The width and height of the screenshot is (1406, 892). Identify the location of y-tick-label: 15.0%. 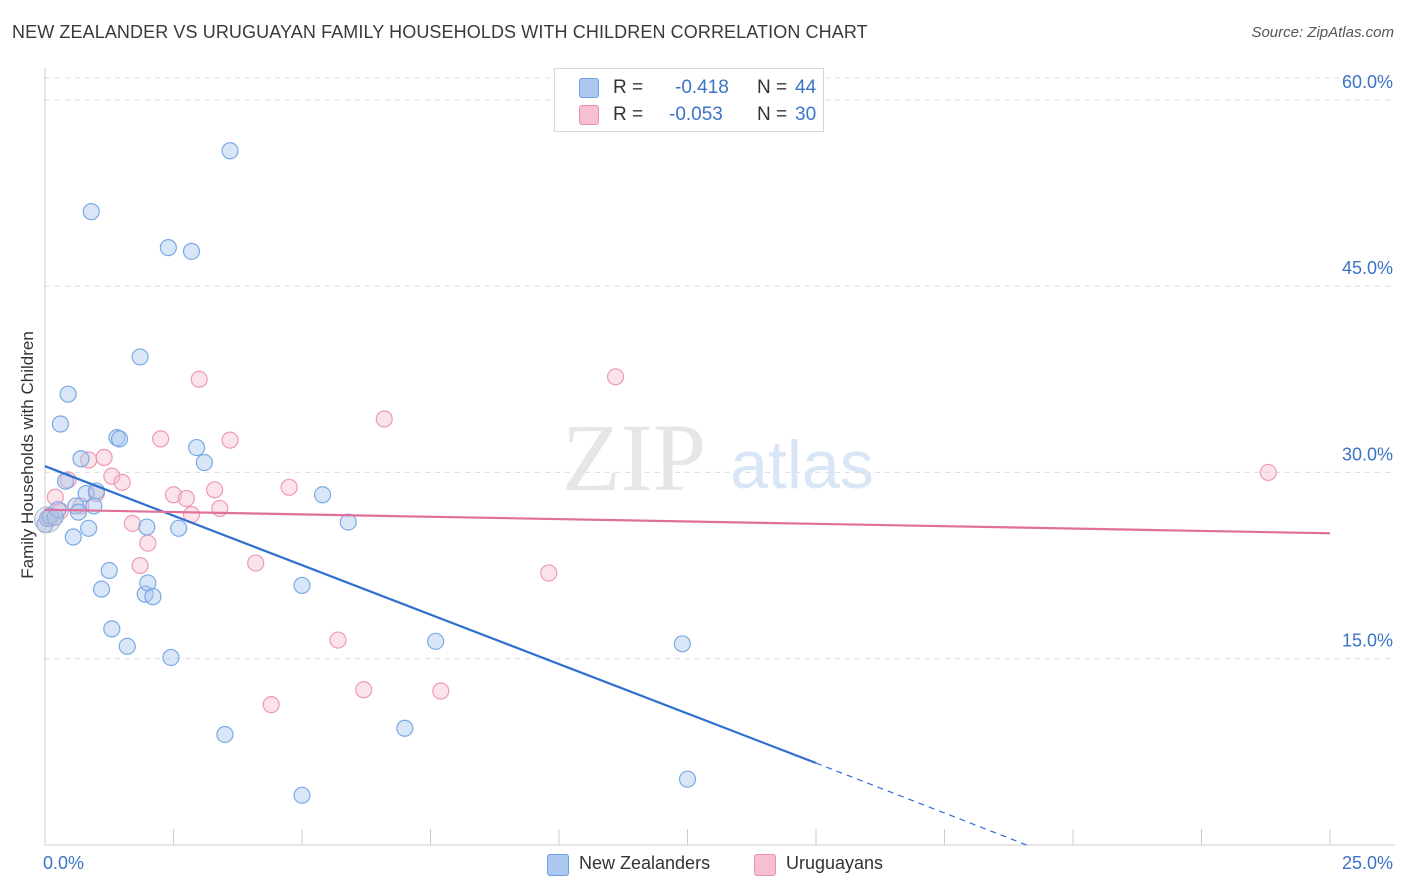
(1367, 641).